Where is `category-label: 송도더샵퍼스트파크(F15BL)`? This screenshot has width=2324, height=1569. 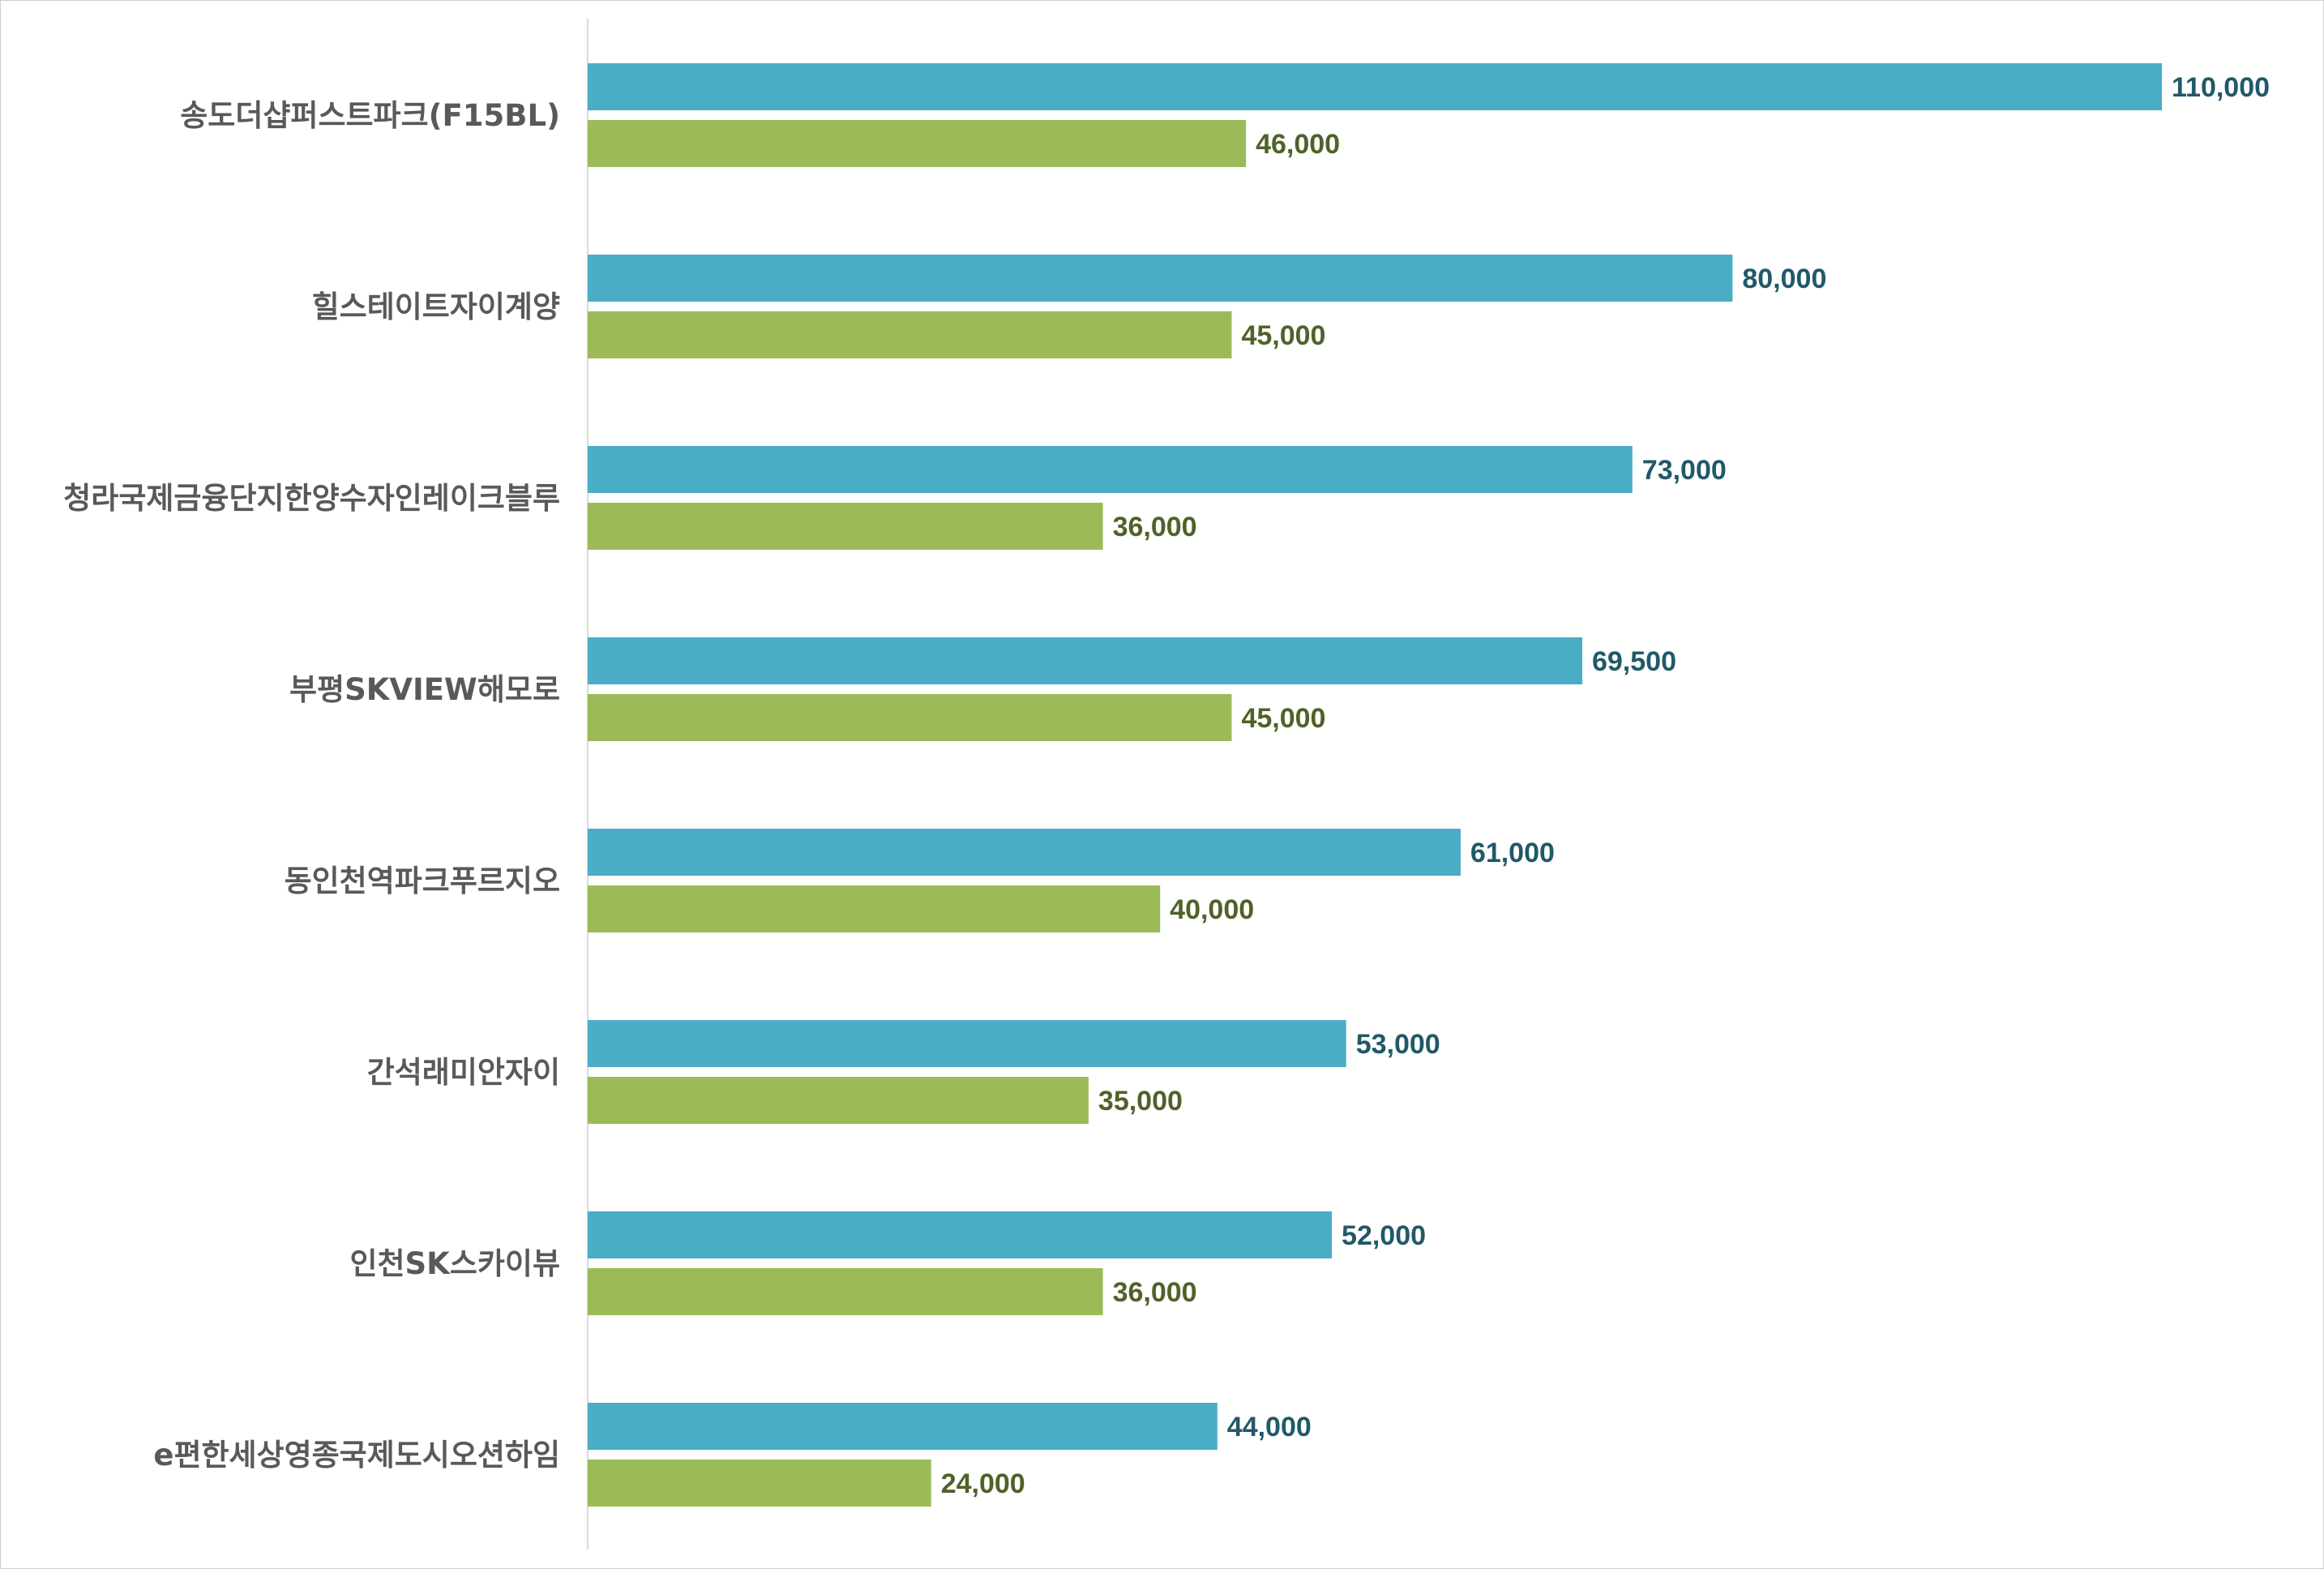 category-label: 송도더샵퍼스트파크(F15BL) is located at coordinates (370, 115).